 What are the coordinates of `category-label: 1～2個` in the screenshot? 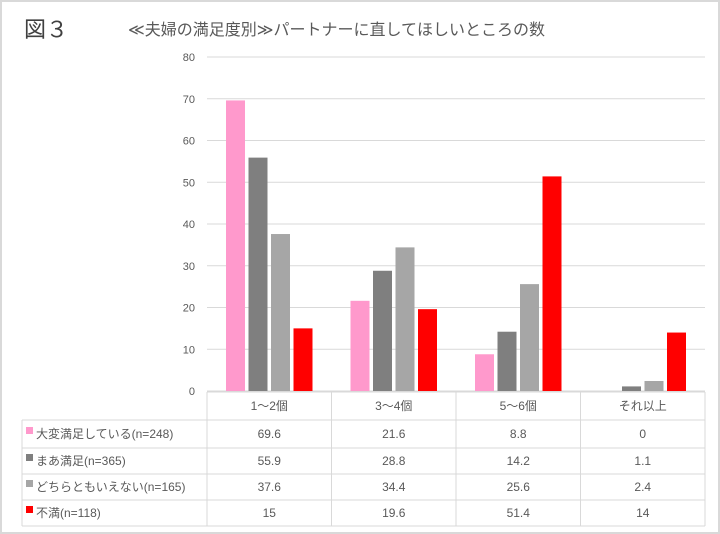 It's located at (269, 406).